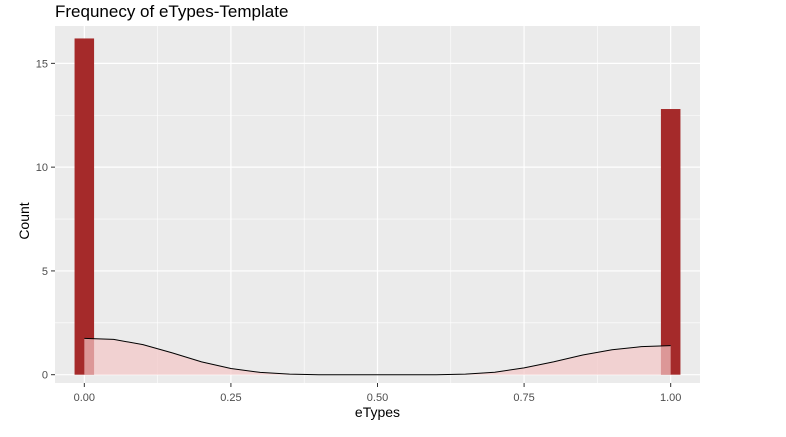 The image size is (786, 437). Describe the element at coordinates (45, 220) in the screenshot. I see `y-axis-ticks: 0 5 10 15` at that location.